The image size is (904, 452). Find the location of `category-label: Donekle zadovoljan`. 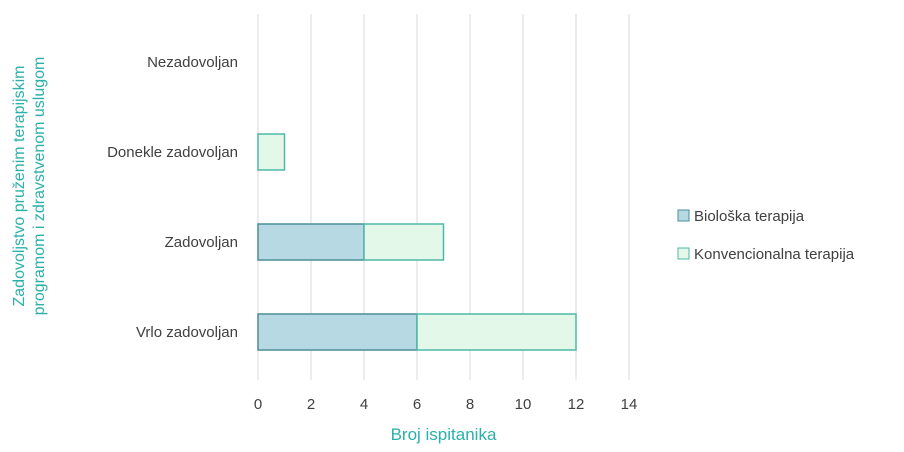

category-label: Donekle zadovoljan is located at coordinates (172, 152).